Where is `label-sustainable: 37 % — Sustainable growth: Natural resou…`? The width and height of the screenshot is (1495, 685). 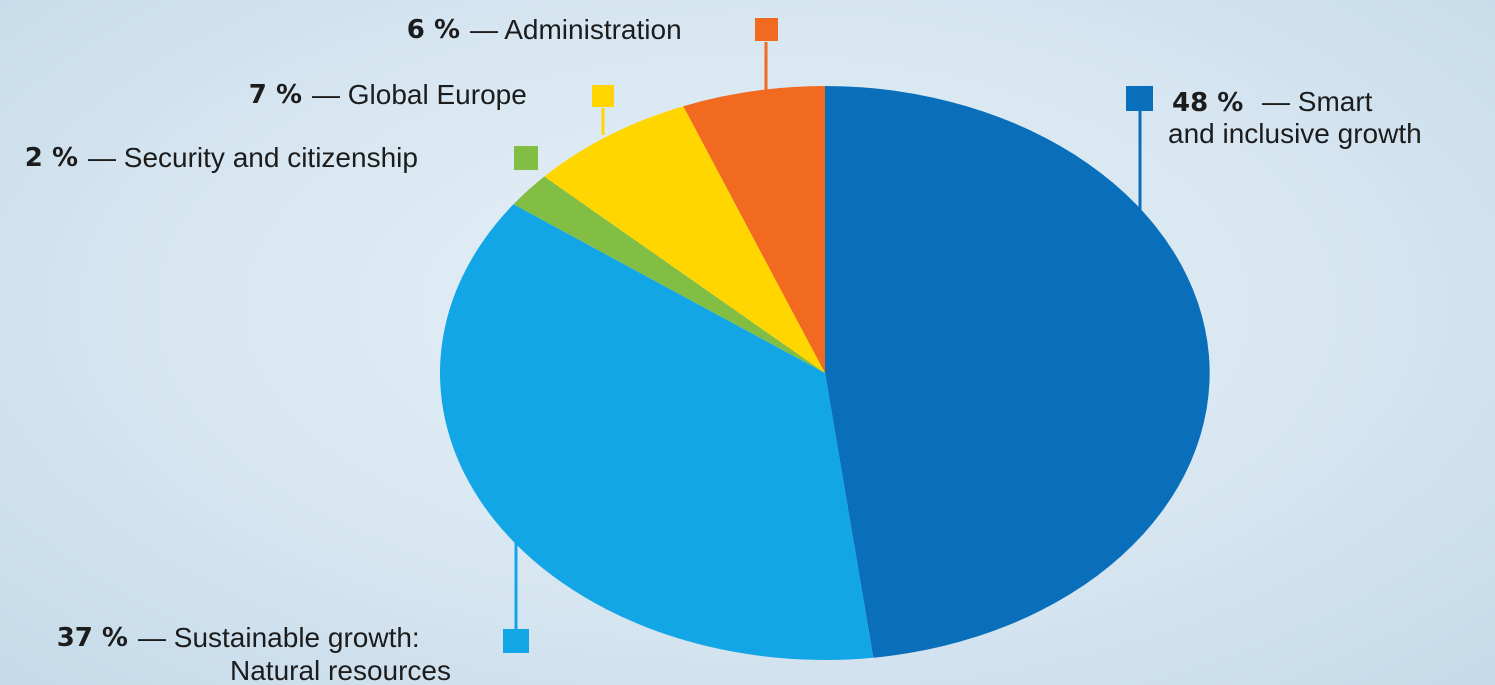 label-sustainable: 37 % — Sustainable growth: Natural resou… is located at coordinates (293, 653).